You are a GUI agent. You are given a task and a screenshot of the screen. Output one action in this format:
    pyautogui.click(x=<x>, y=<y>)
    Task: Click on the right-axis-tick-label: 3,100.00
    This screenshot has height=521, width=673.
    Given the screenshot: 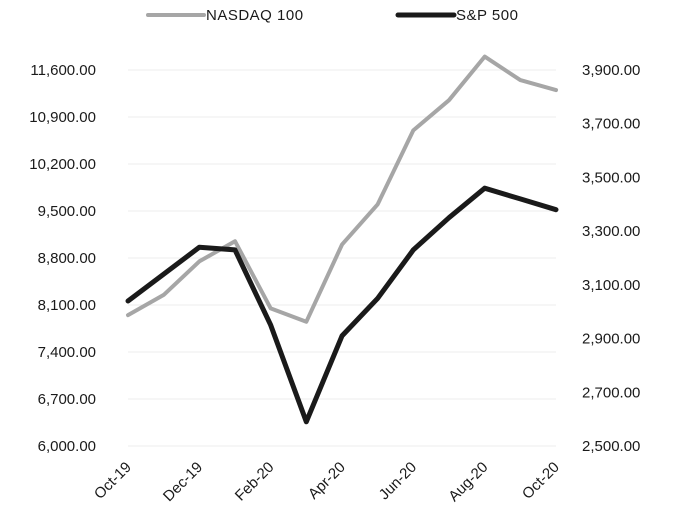 What is the action you would take?
    pyautogui.click(x=611, y=285)
    